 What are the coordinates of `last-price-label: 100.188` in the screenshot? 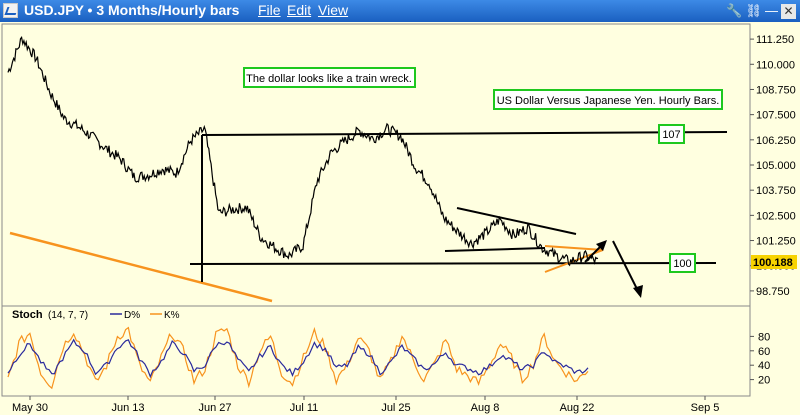 It's located at (773, 263).